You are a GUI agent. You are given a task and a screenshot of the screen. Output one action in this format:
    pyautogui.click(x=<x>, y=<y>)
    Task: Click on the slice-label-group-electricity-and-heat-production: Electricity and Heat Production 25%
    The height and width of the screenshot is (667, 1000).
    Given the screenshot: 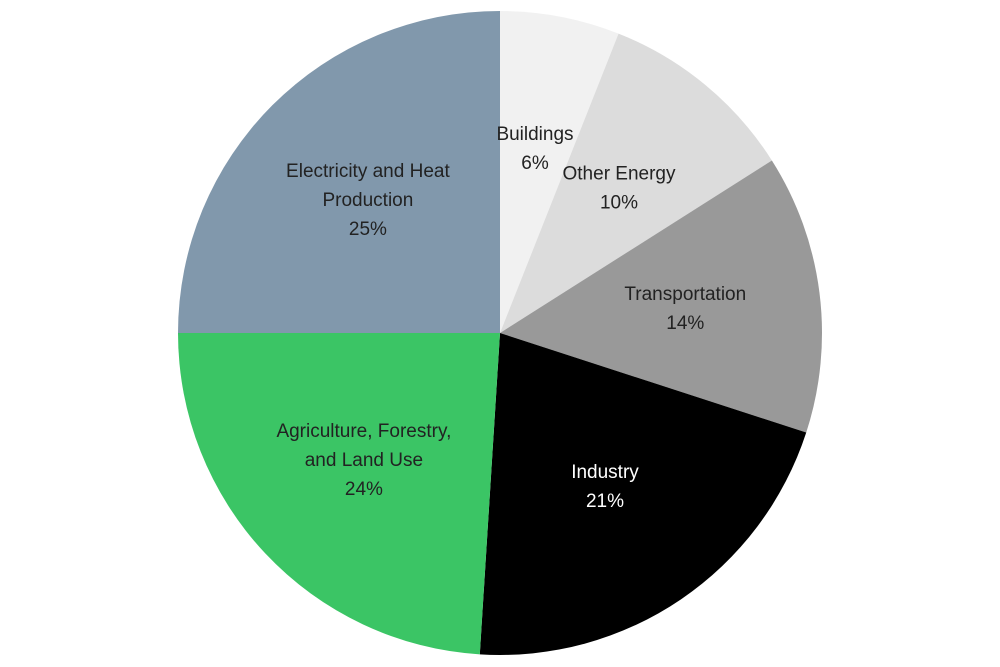 What is the action you would take?
    pyautogui.click(x=368, y=200)
    